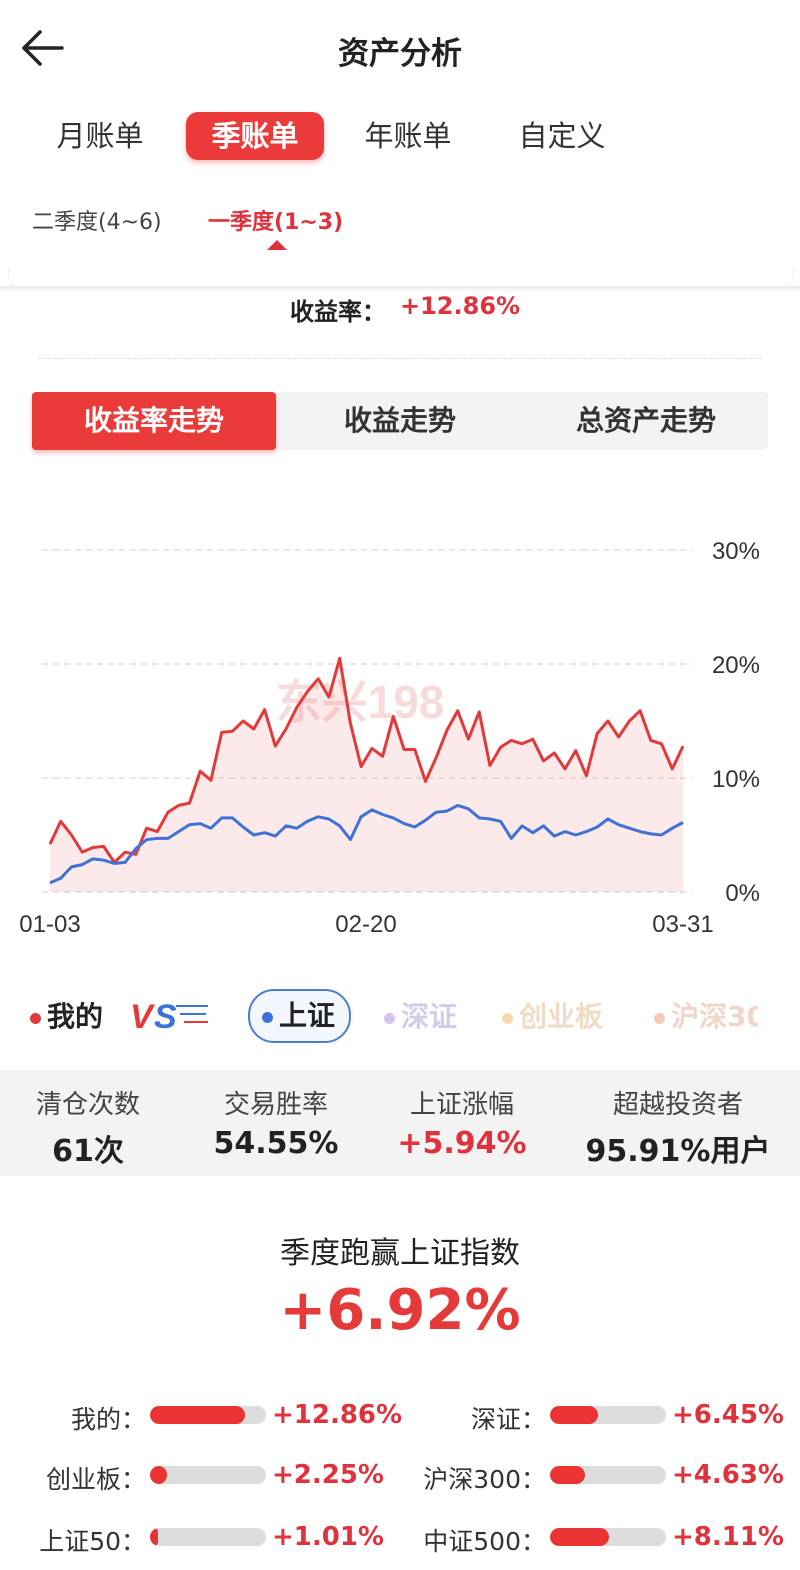  Describe the element at coordinates (736, 779) in the screenshot. I see `y-tick-label: 10%` at that location.